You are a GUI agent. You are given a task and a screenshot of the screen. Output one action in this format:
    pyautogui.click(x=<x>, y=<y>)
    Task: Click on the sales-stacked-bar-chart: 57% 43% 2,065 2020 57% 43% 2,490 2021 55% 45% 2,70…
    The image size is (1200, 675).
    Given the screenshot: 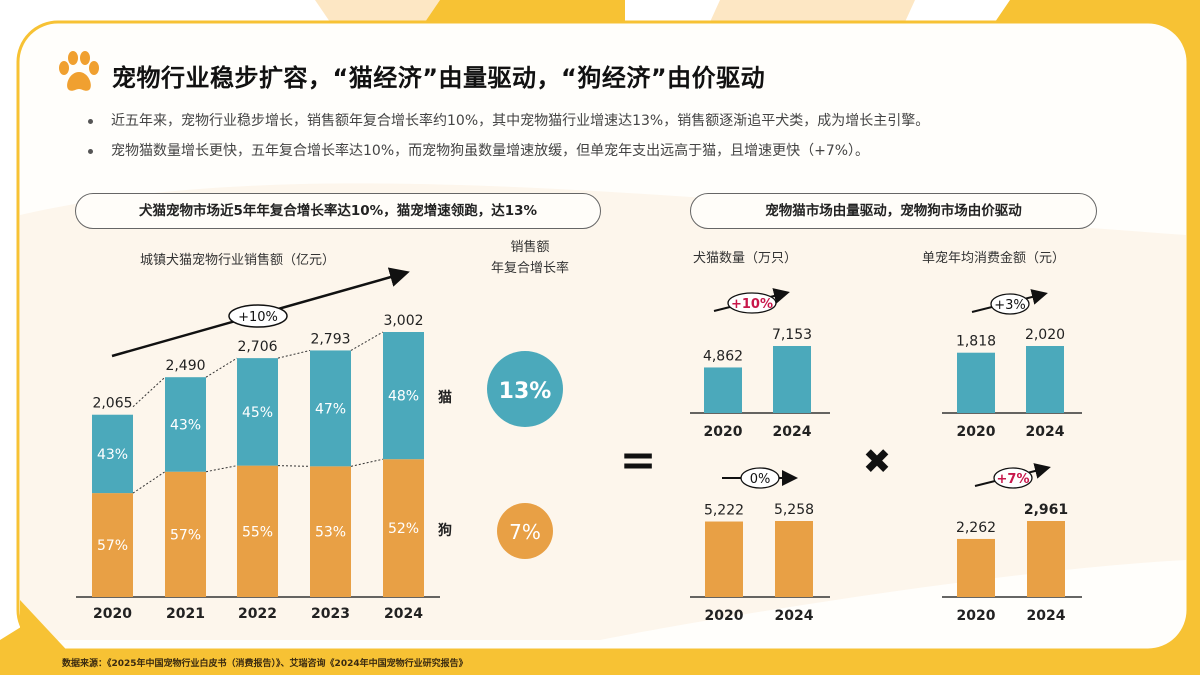 What is the action you would take?
    pyautogui.click(x=258, y=467)
    